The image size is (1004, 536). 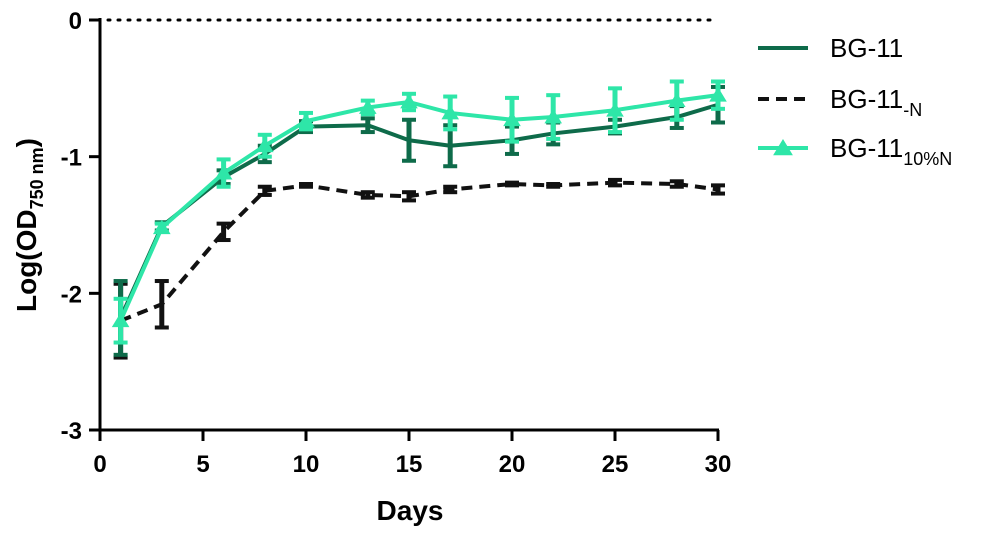 I want to click on y-axis-title-close: ), so click(x=26, y=142).